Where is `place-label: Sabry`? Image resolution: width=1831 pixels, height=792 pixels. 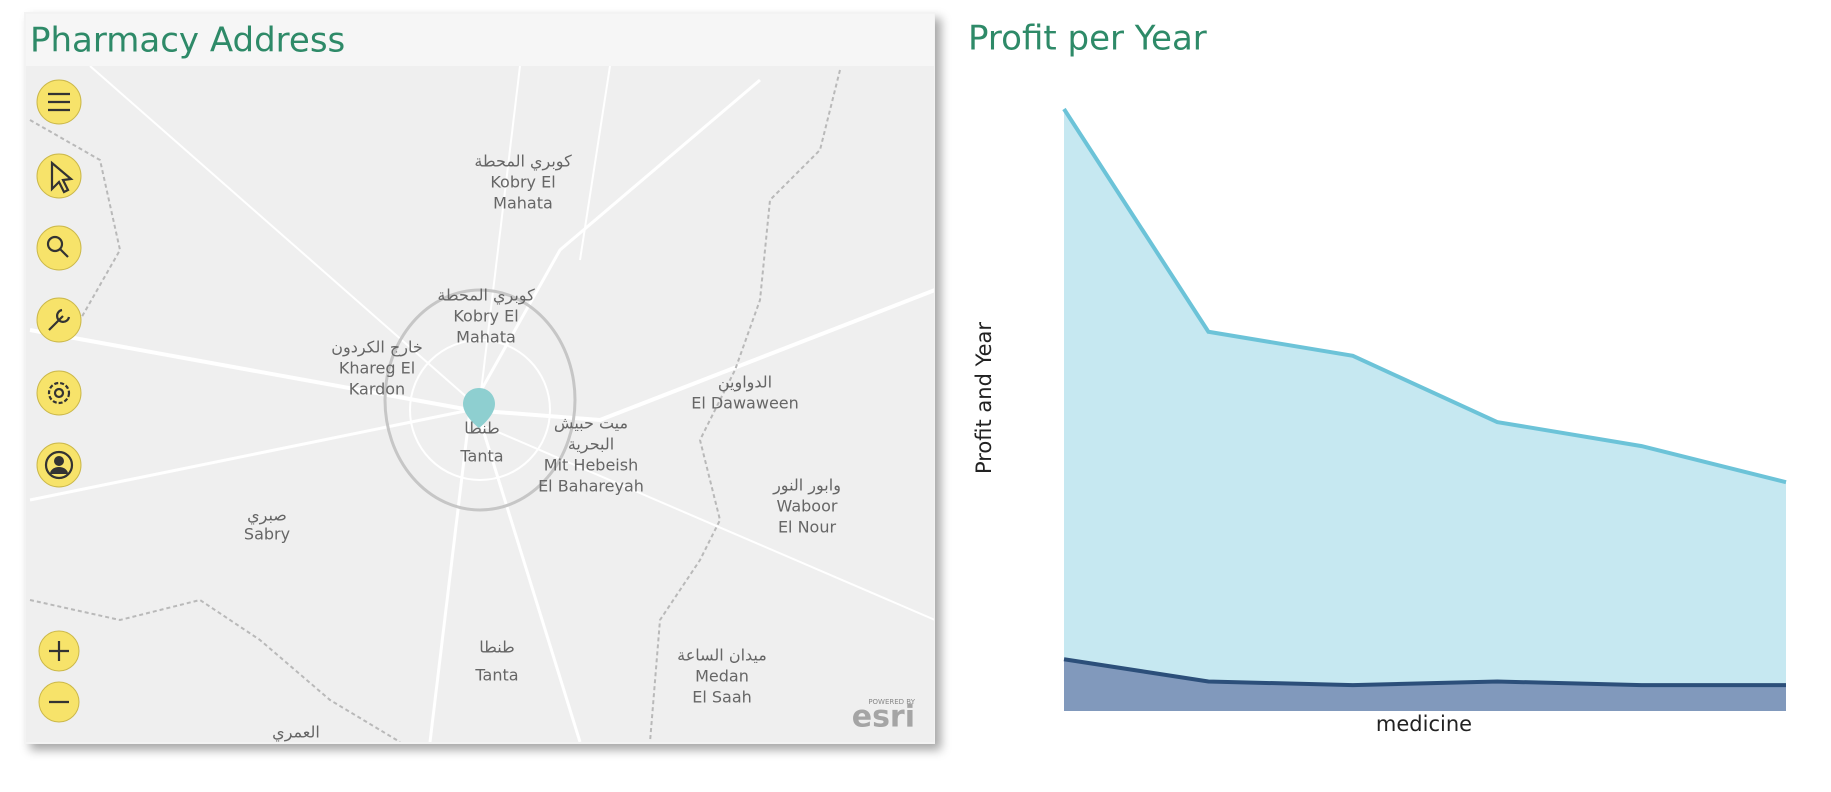 place-label: Sabry is located at coordinates (267, 534).